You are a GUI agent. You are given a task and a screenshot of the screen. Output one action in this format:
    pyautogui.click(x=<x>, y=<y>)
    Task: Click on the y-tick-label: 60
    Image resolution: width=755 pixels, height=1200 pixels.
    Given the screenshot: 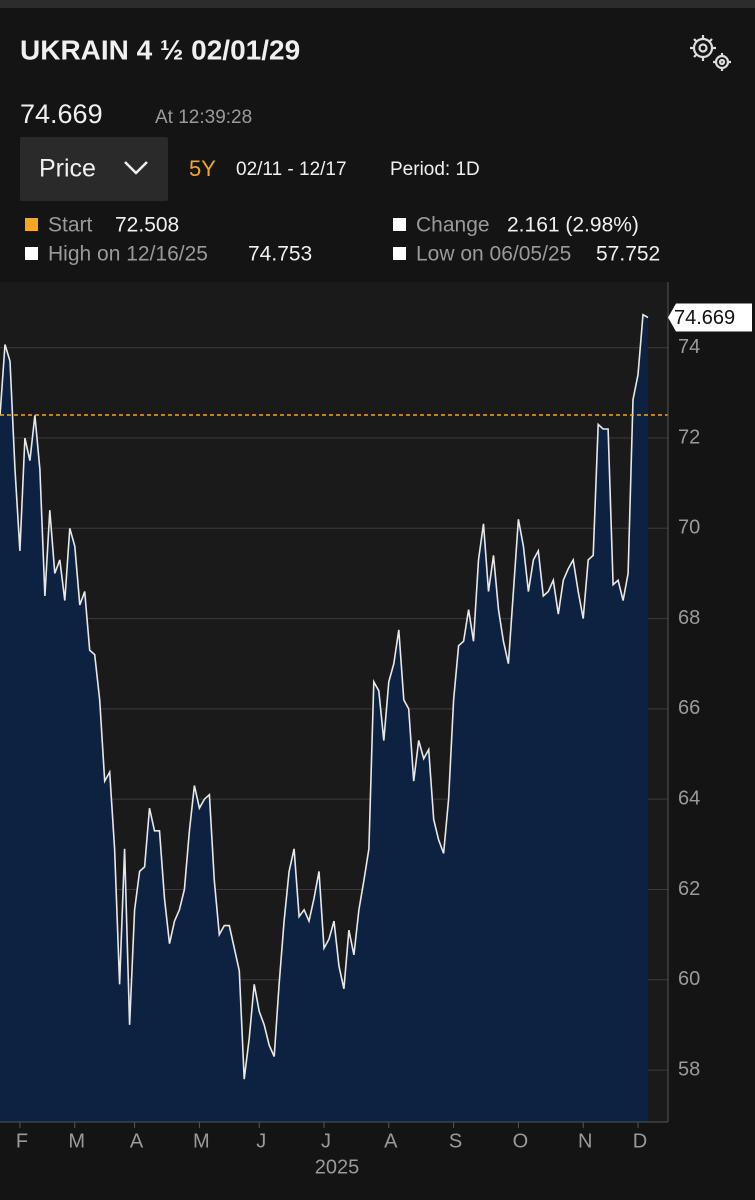 What is the action you would take?
    pyautogui.click(x=689, y=979)
    